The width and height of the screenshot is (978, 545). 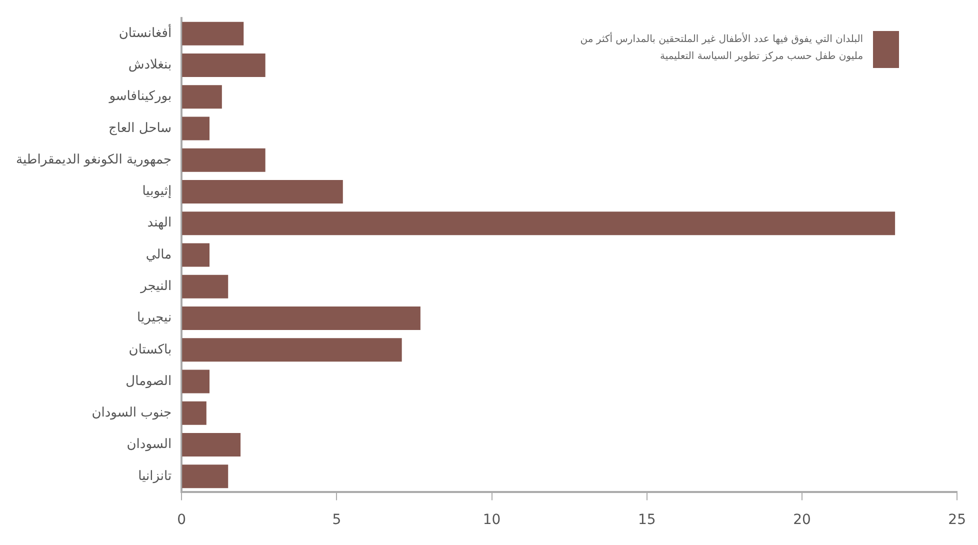 What do you see at coordinates (957, 520) in the screenshot?
I see `x-tick-label: 25` at bounding box center [957, 520].